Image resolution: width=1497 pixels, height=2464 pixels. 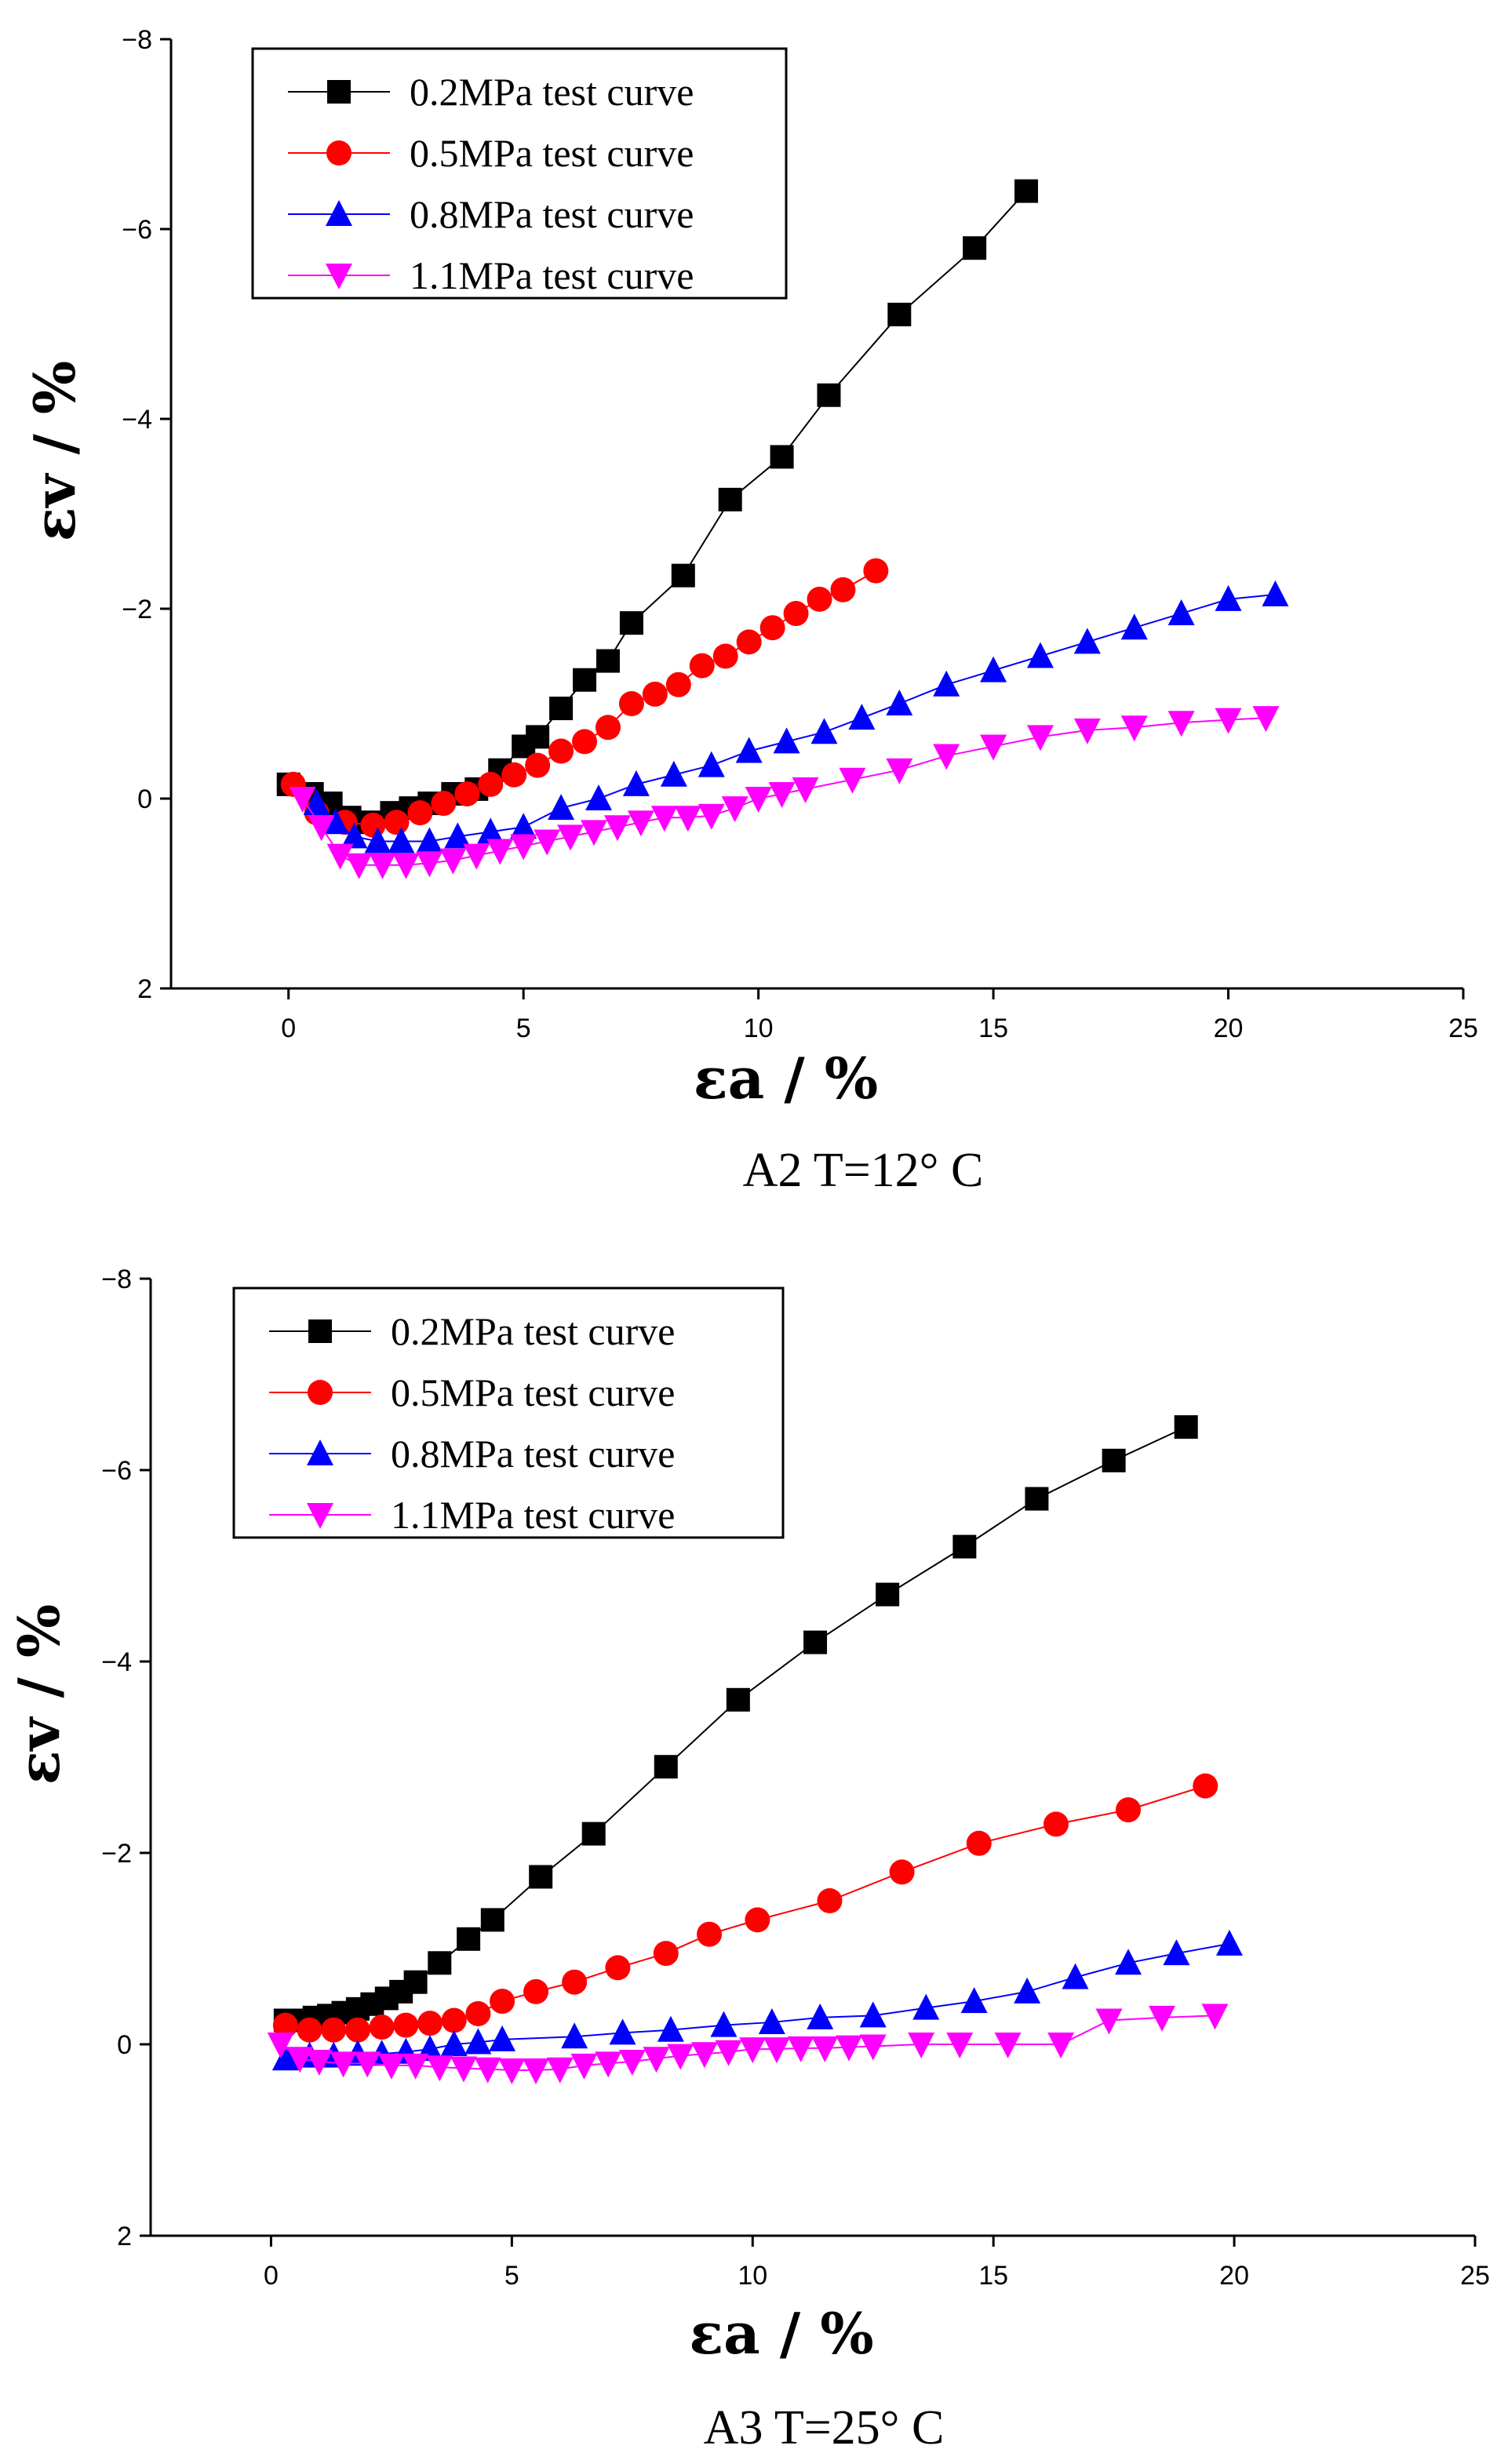 What do you see at coordinates (144, 799) in the screenshot?
I see `y-tick-label: 0` at bounding box center [144, 799].